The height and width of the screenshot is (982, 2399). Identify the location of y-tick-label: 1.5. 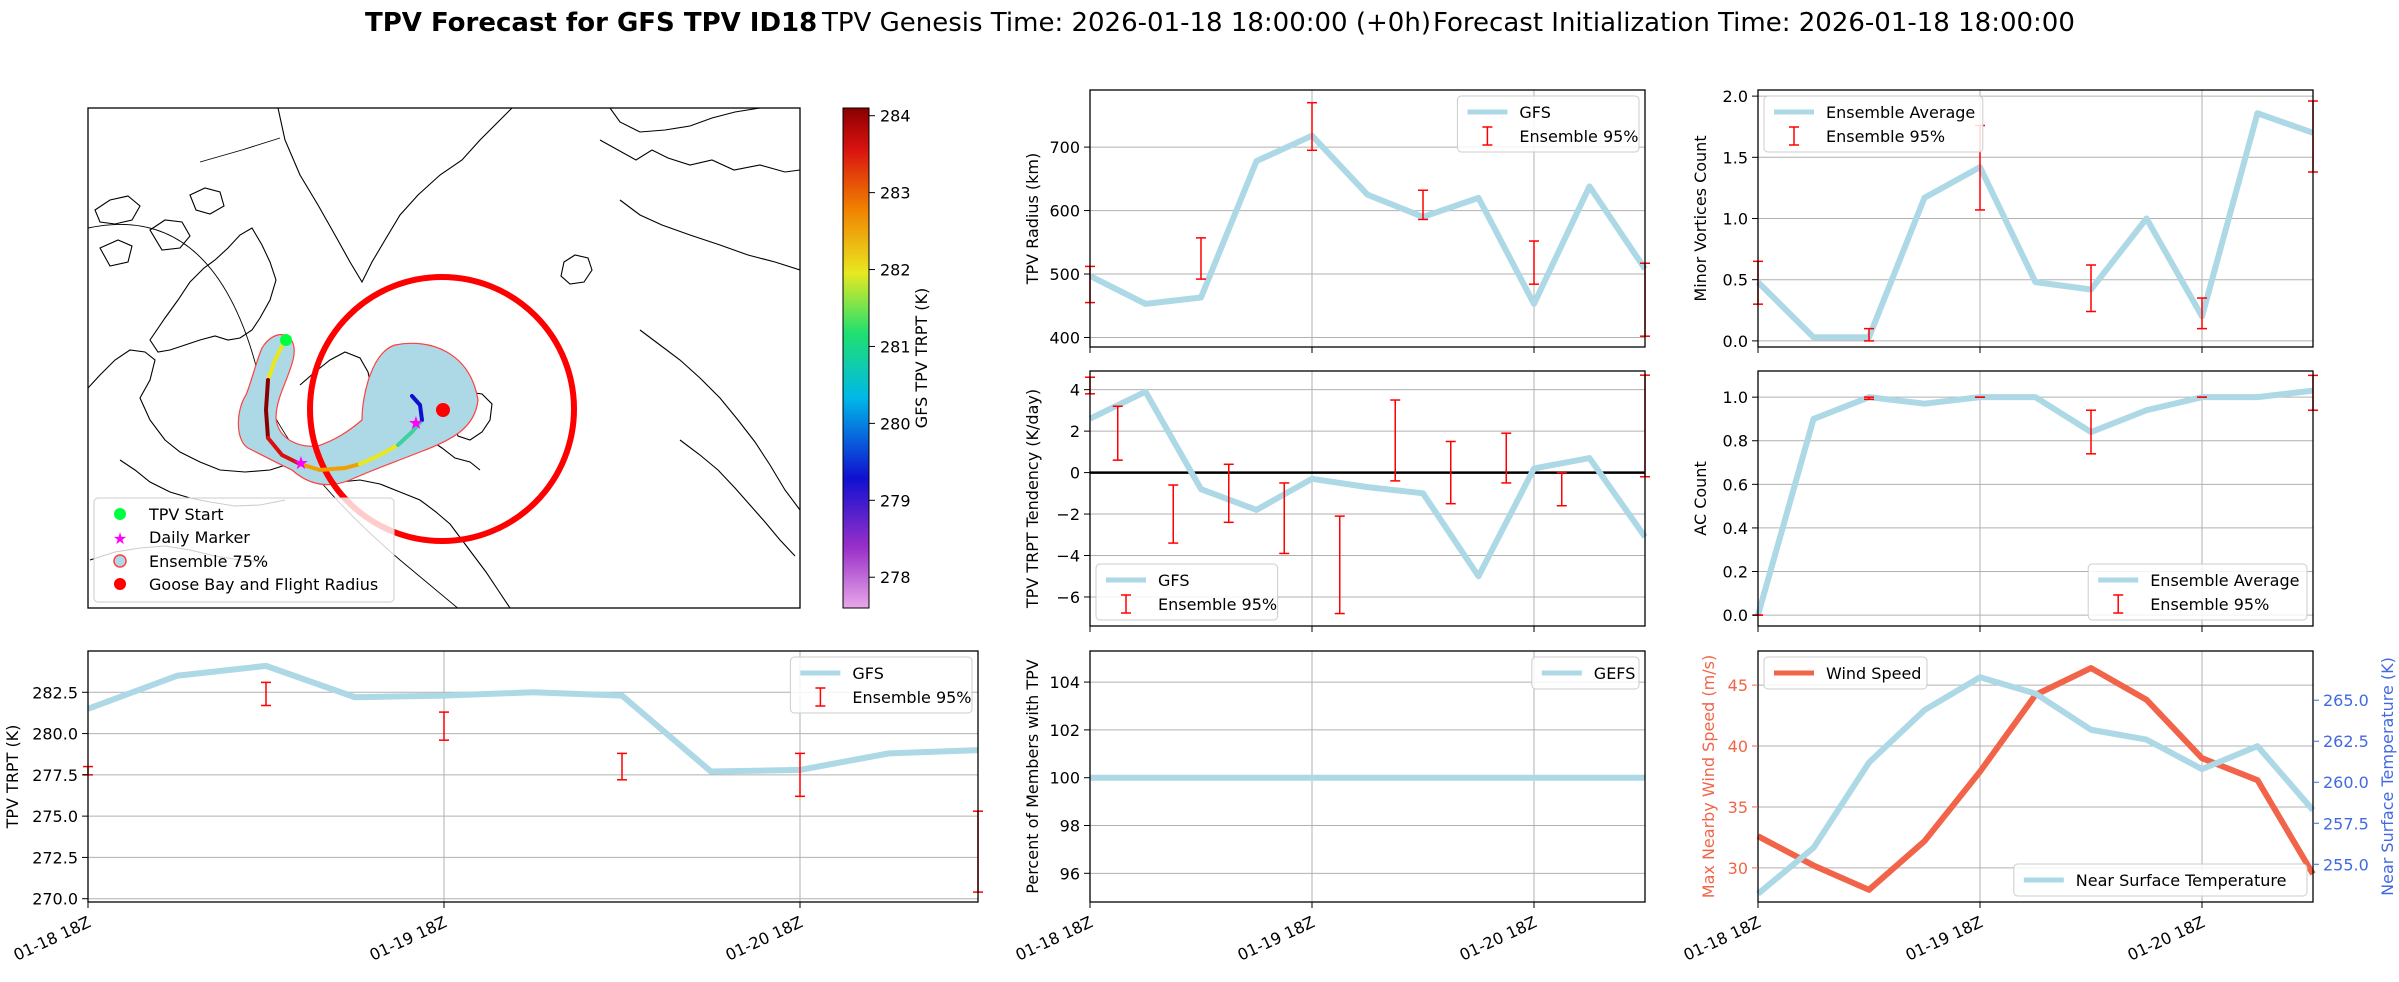
(1735, 157).